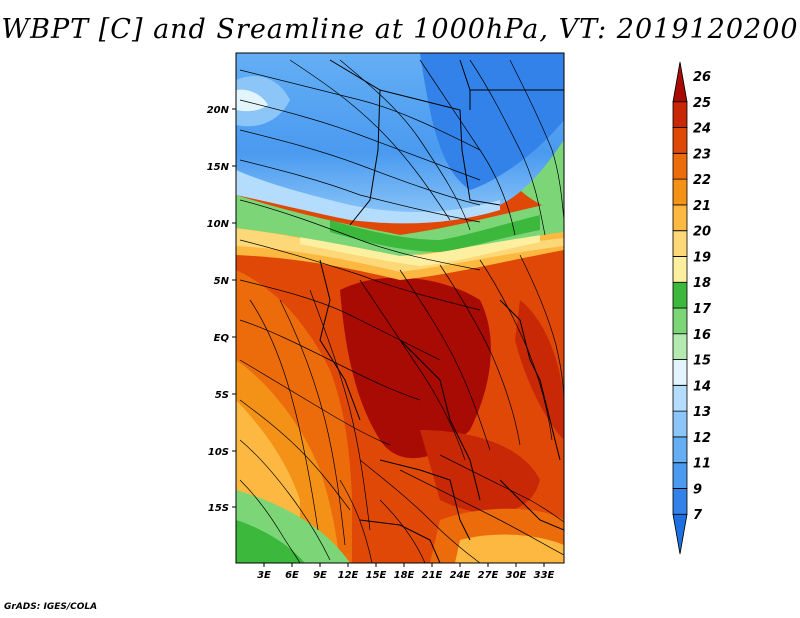  I want to click on lat-label-20n: 20N, so click(218, 110).